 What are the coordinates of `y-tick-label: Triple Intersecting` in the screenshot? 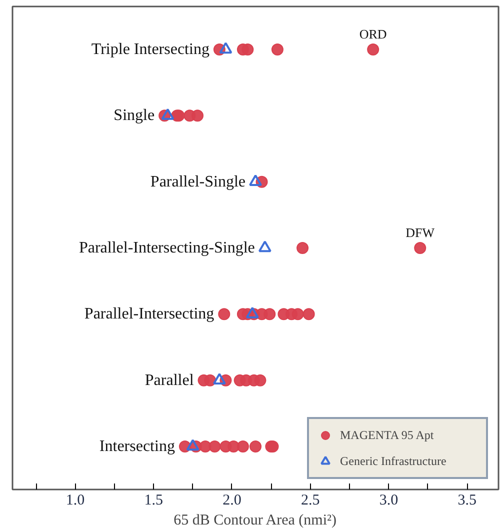 It's located at (150, 49).